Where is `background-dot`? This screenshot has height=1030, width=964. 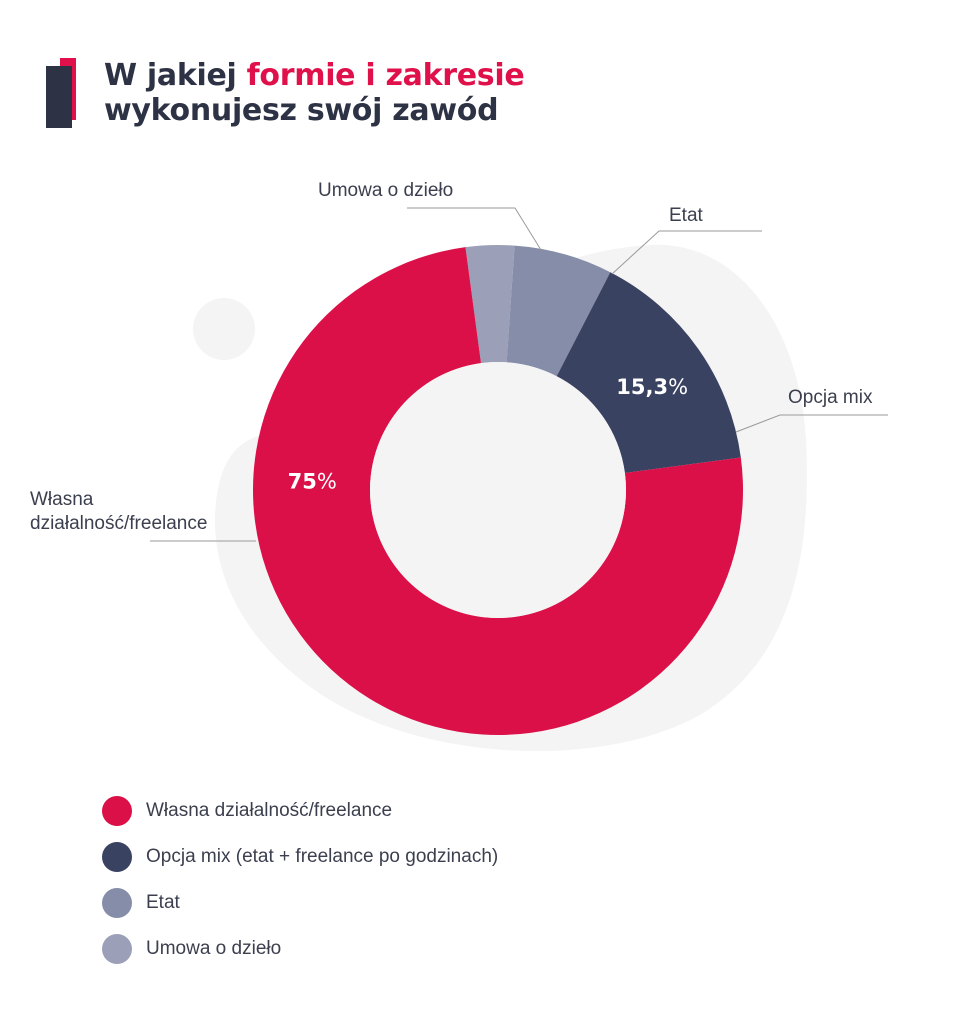 background-dot is located at coordinates (224, 329).